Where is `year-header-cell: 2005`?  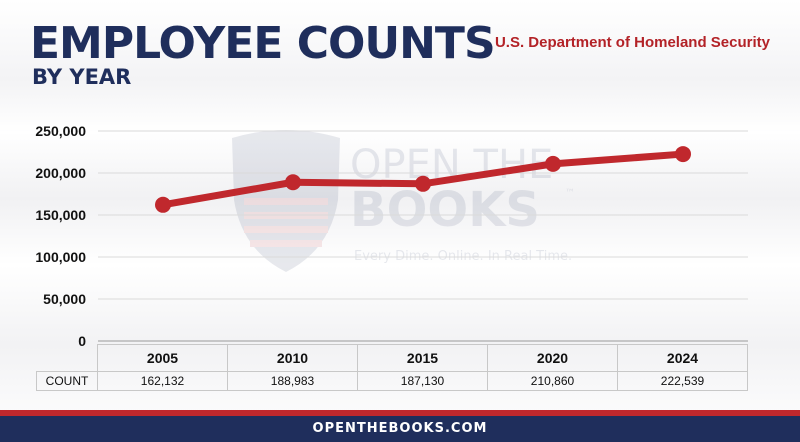
year-header-cell: 2005 is located at coordinates (162, 358).